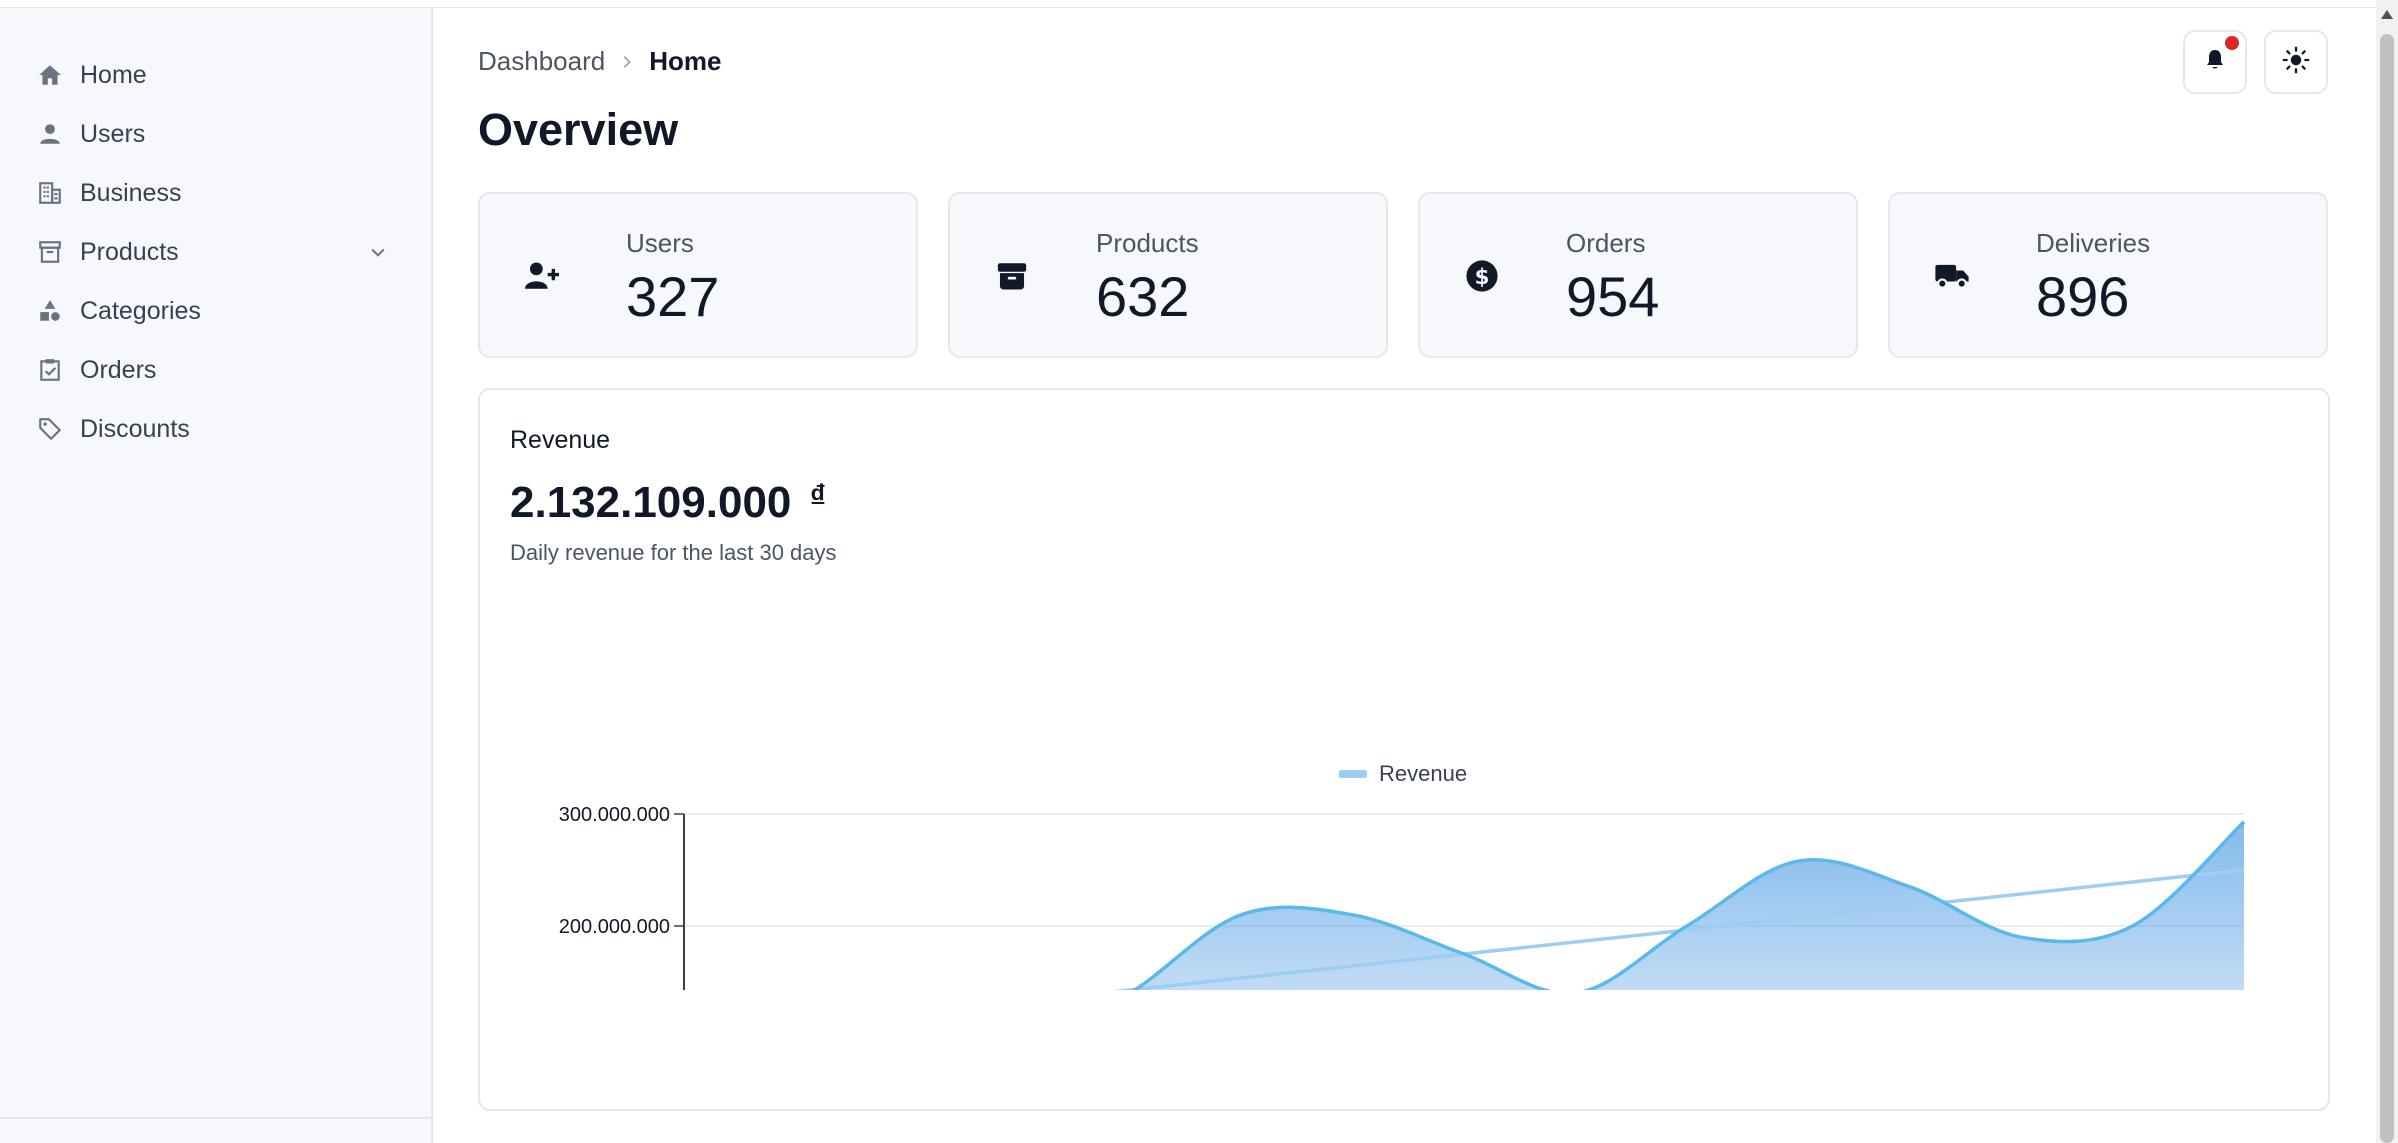  I want to click on y-tick-label: 300.000.000, so click(614, 815).